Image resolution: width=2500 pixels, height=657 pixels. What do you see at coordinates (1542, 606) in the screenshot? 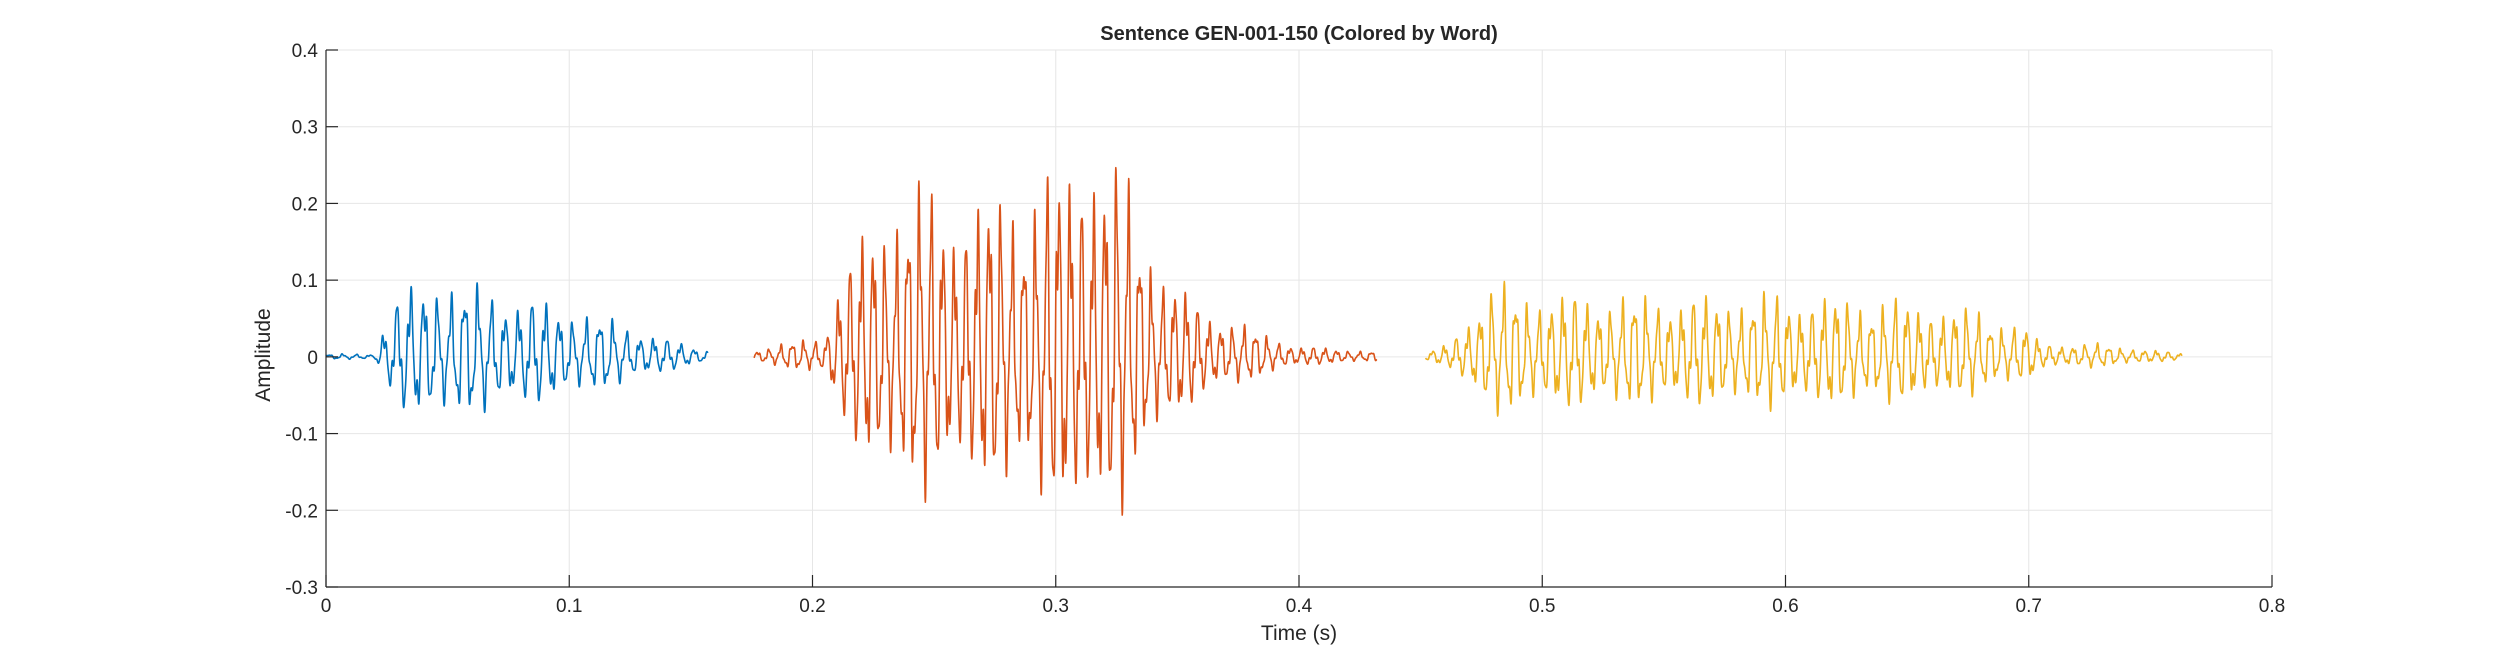
I see `x-tick-label: 0.5` at bounding box center [1542, 606].